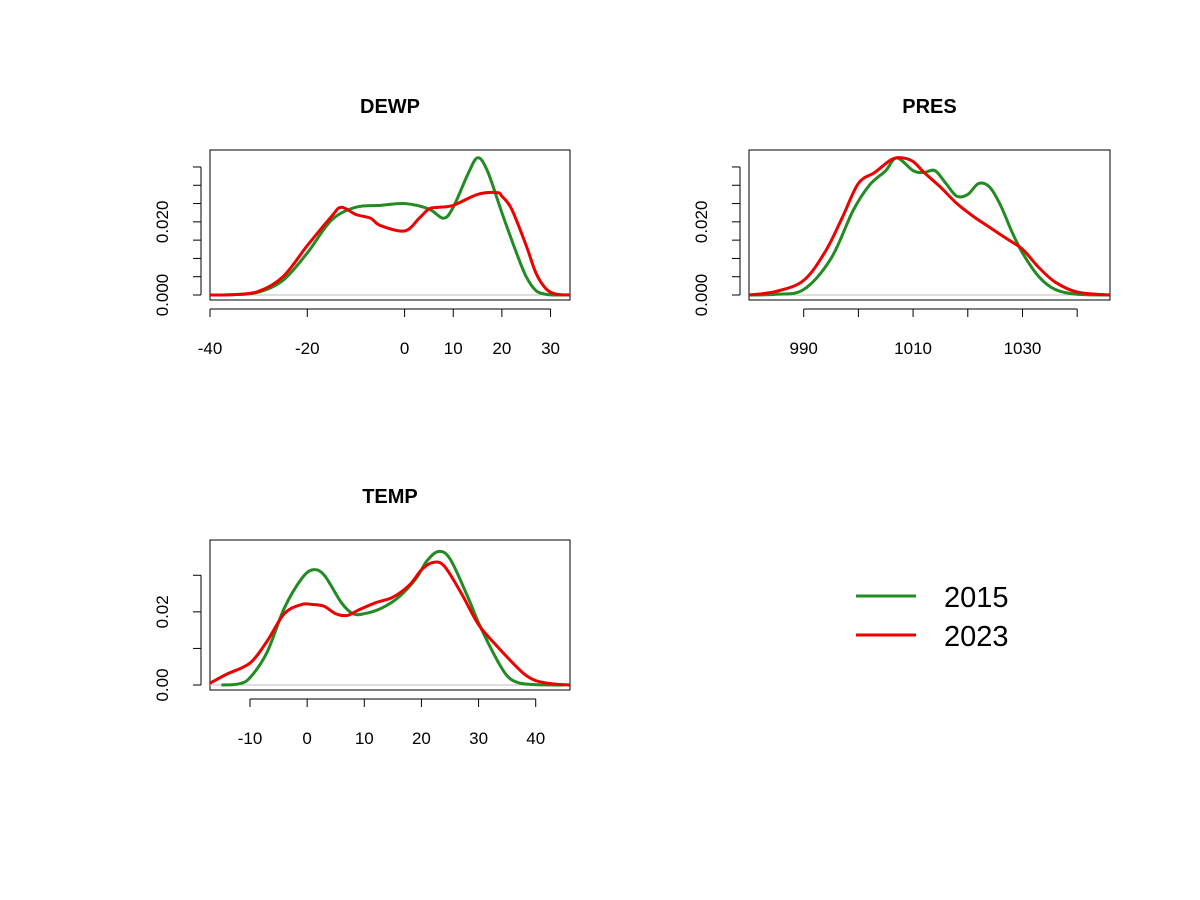  What do you see at coordinates (162, 611) in the screenshot?
I see `y-tick-label: 0.02` at bounding box center [162, 611].